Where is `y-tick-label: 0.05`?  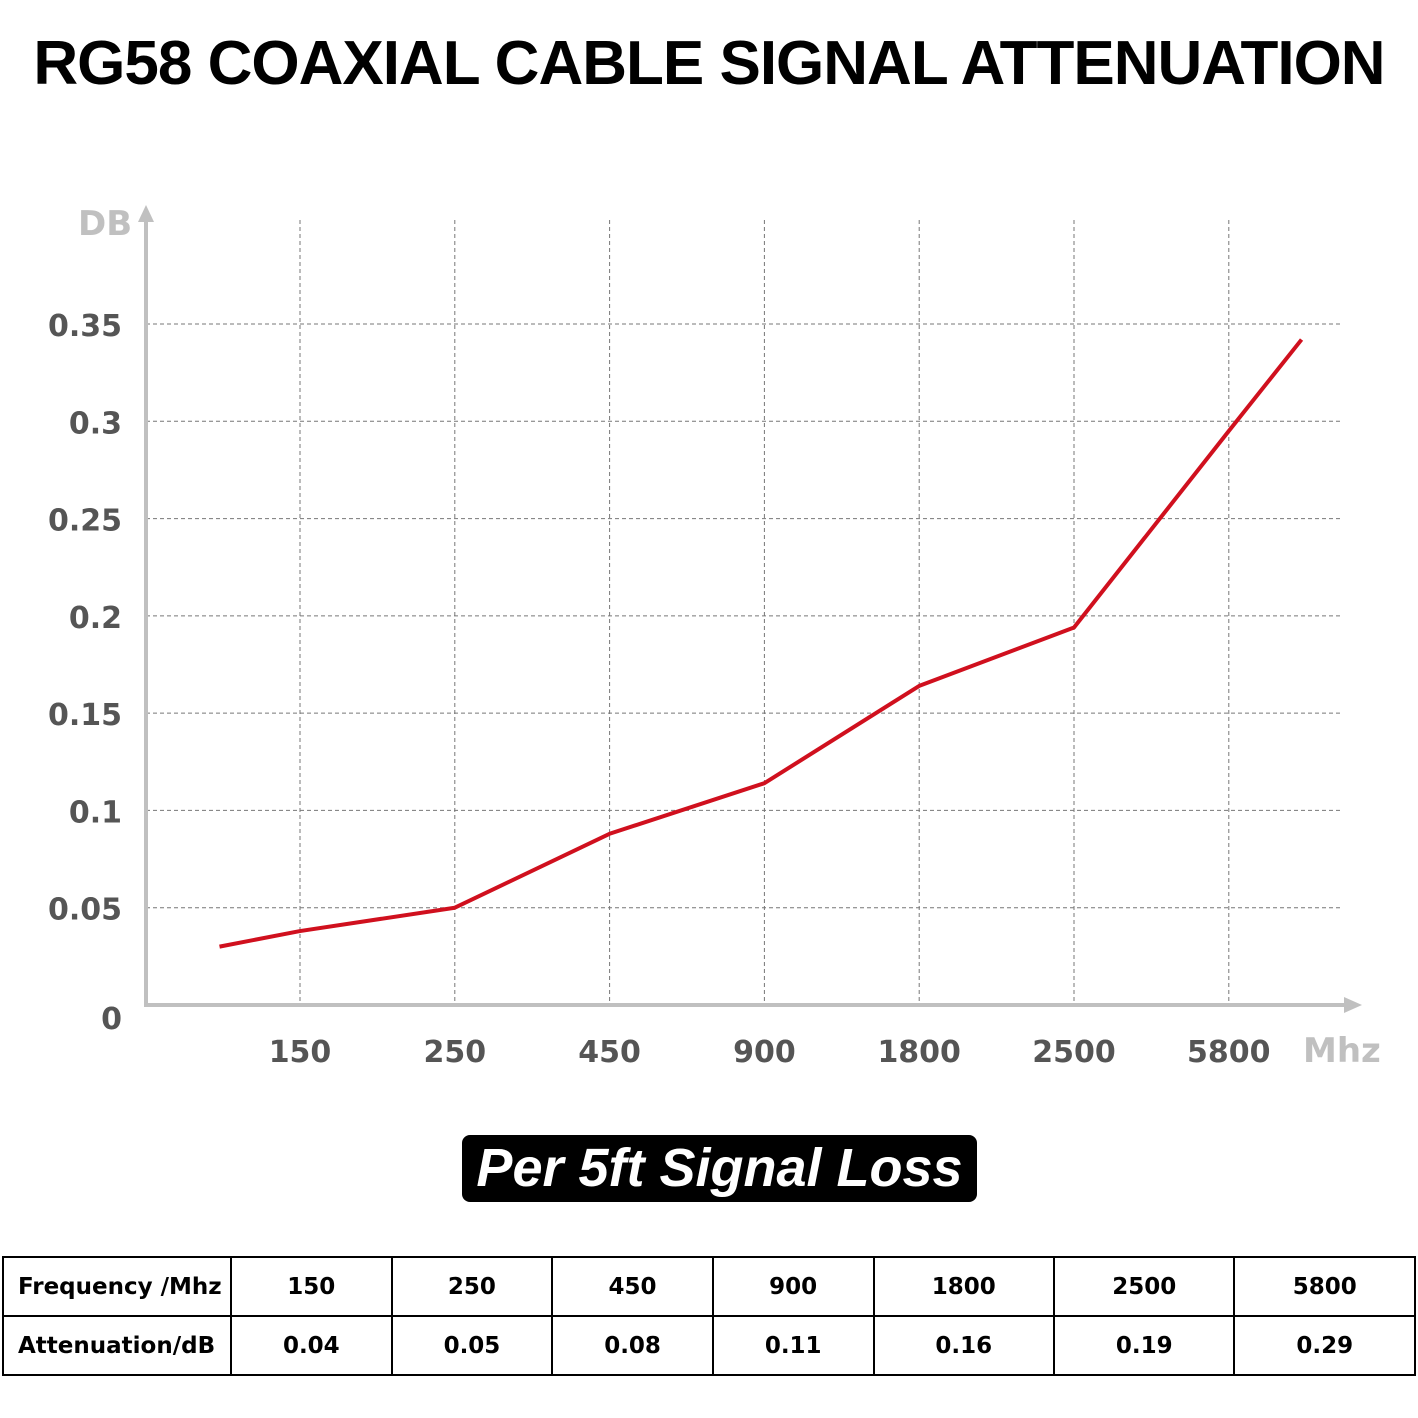
y-tick-label: 0.05 is located at coordinates (85, 910).